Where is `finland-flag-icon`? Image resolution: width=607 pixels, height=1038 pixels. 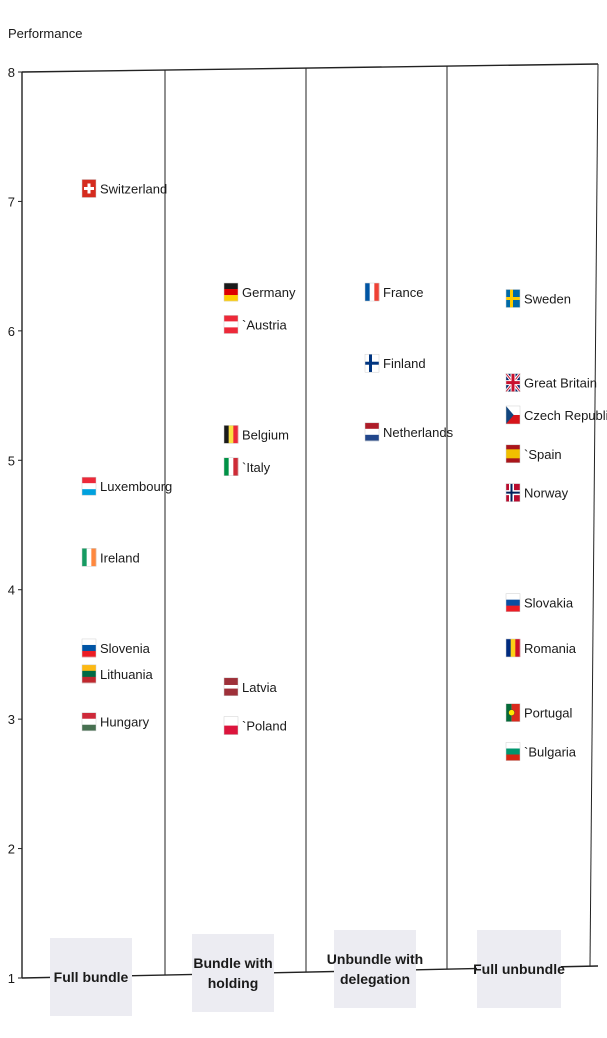
finland-flag-icon is located at coordinates (372, 363).